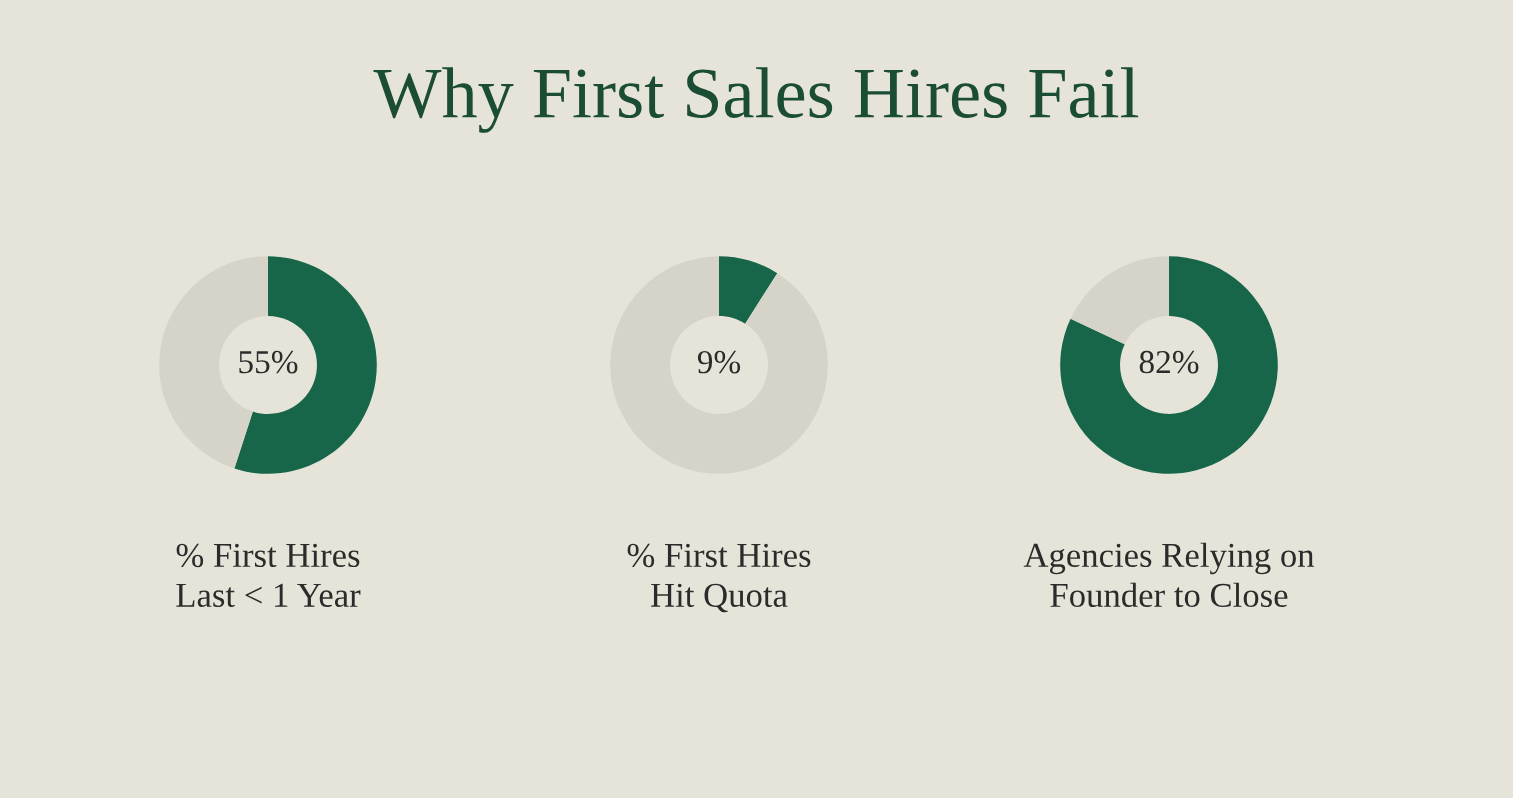  Describe the element at coordinates (1169, 575) in the screenshot. I see `text: Agencies Relying on Founder to Close` at that location.